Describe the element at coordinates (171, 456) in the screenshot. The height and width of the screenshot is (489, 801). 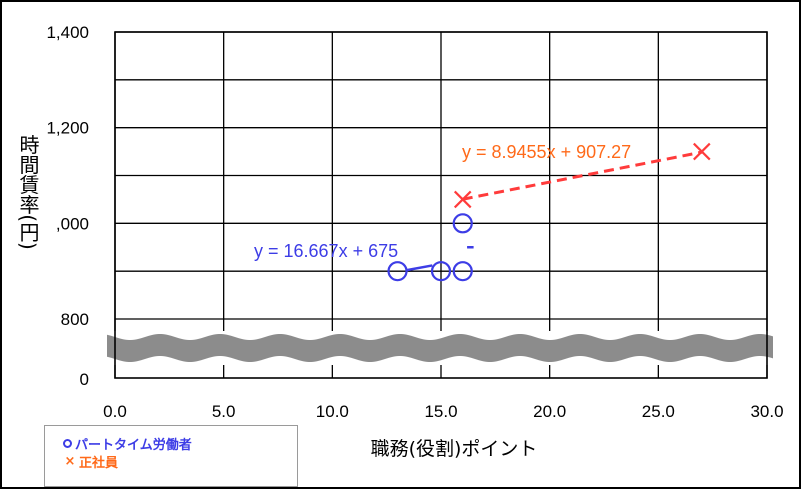
I see `legend: パートタイム労働者 × 正社員` at that location.